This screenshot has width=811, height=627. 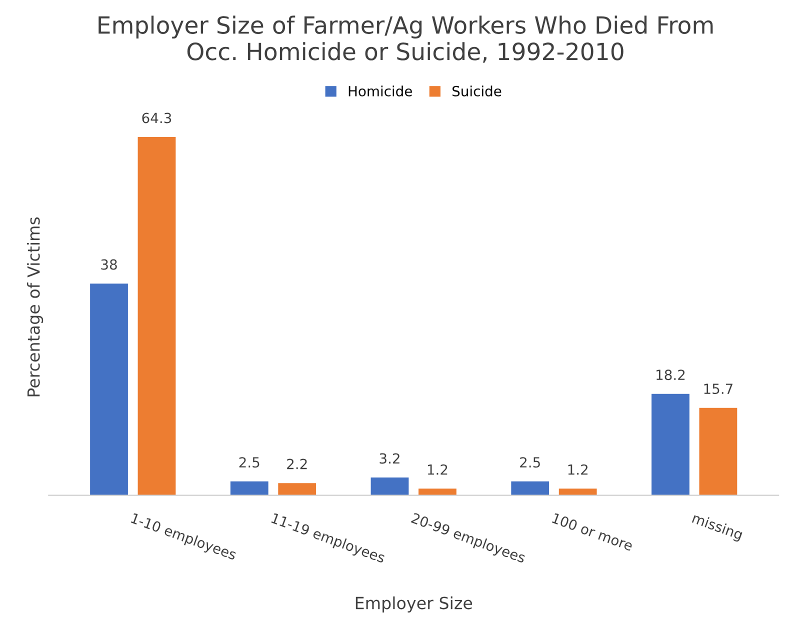 I want to click on data-label: 15.7, so click(x=718, y=389).